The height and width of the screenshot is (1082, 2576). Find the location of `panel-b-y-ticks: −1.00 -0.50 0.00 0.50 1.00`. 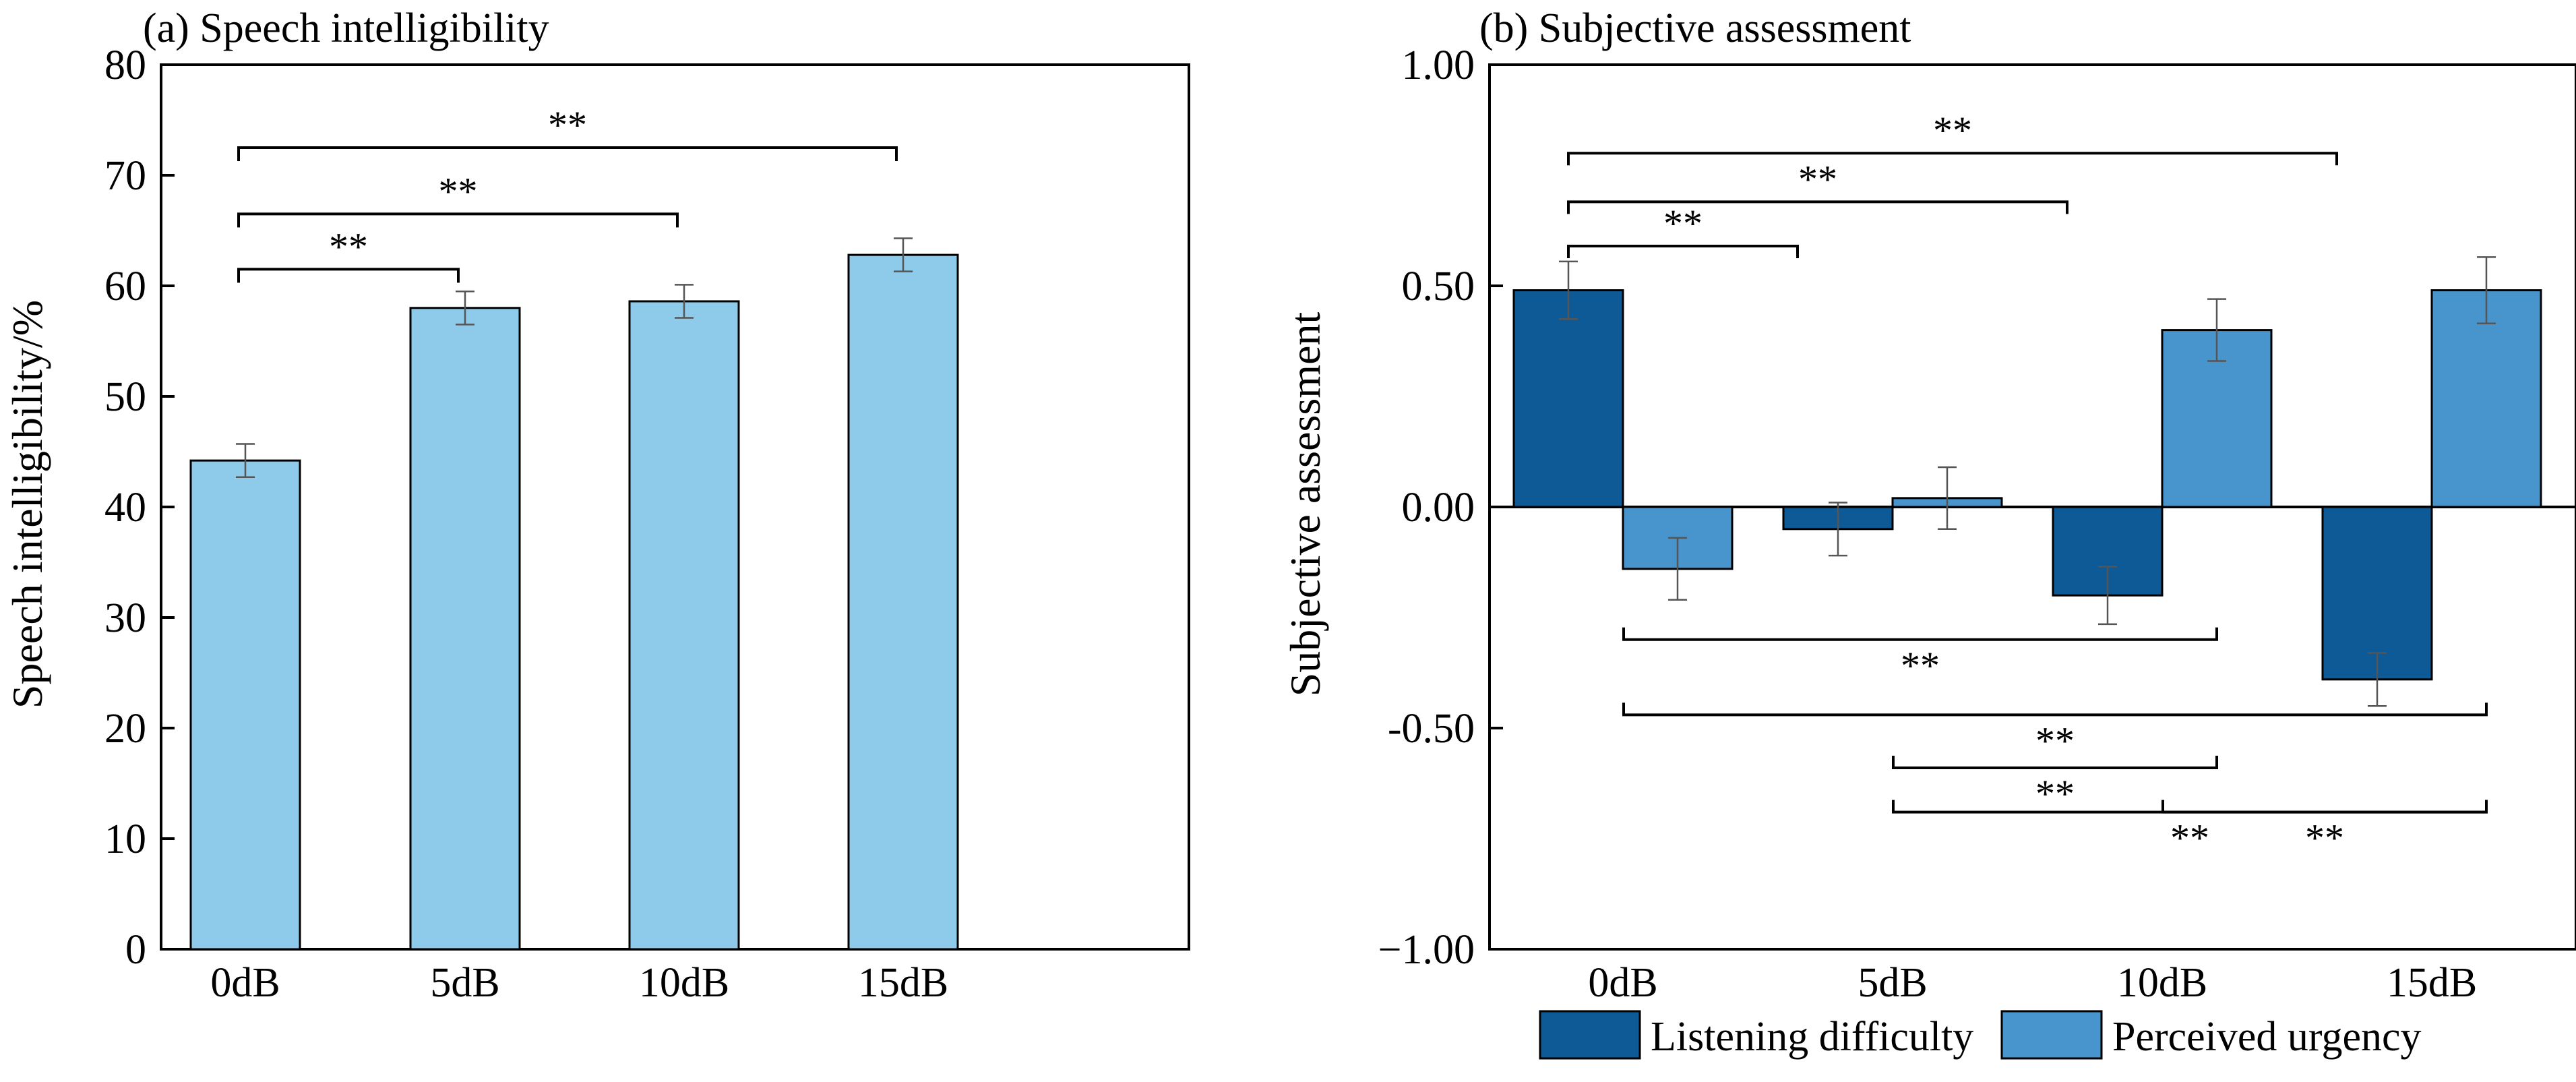

panel-b-y-ticks: −1.00 -0.50 0.00 0.50 1.00 is located at coordinates (1441, 508).